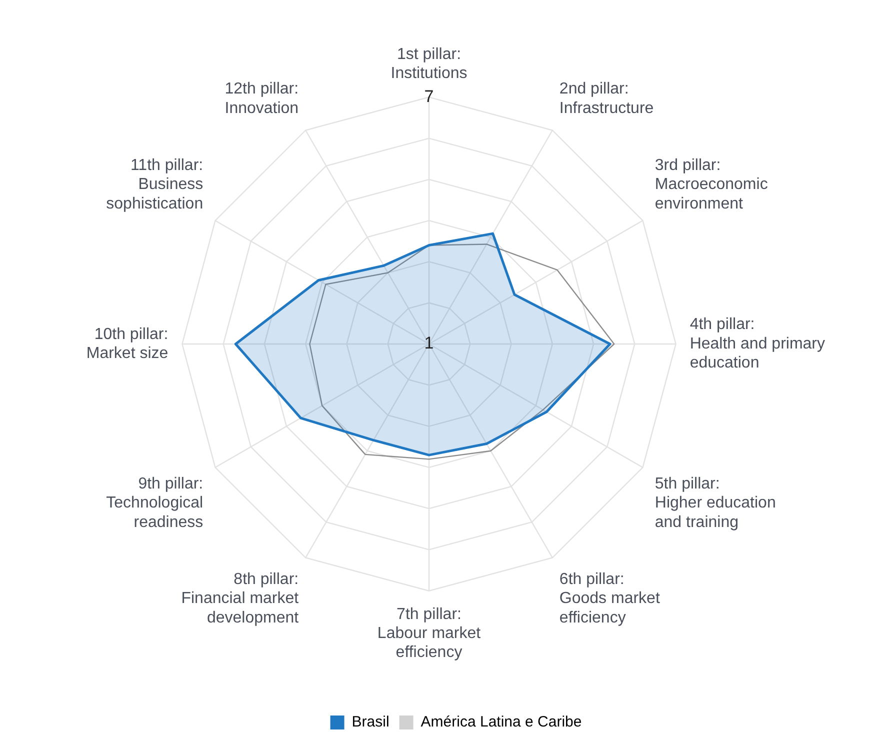  Describe the element at coordinates (371, 722) in the screenshot. I see `legend-label: Brasil` at that location.